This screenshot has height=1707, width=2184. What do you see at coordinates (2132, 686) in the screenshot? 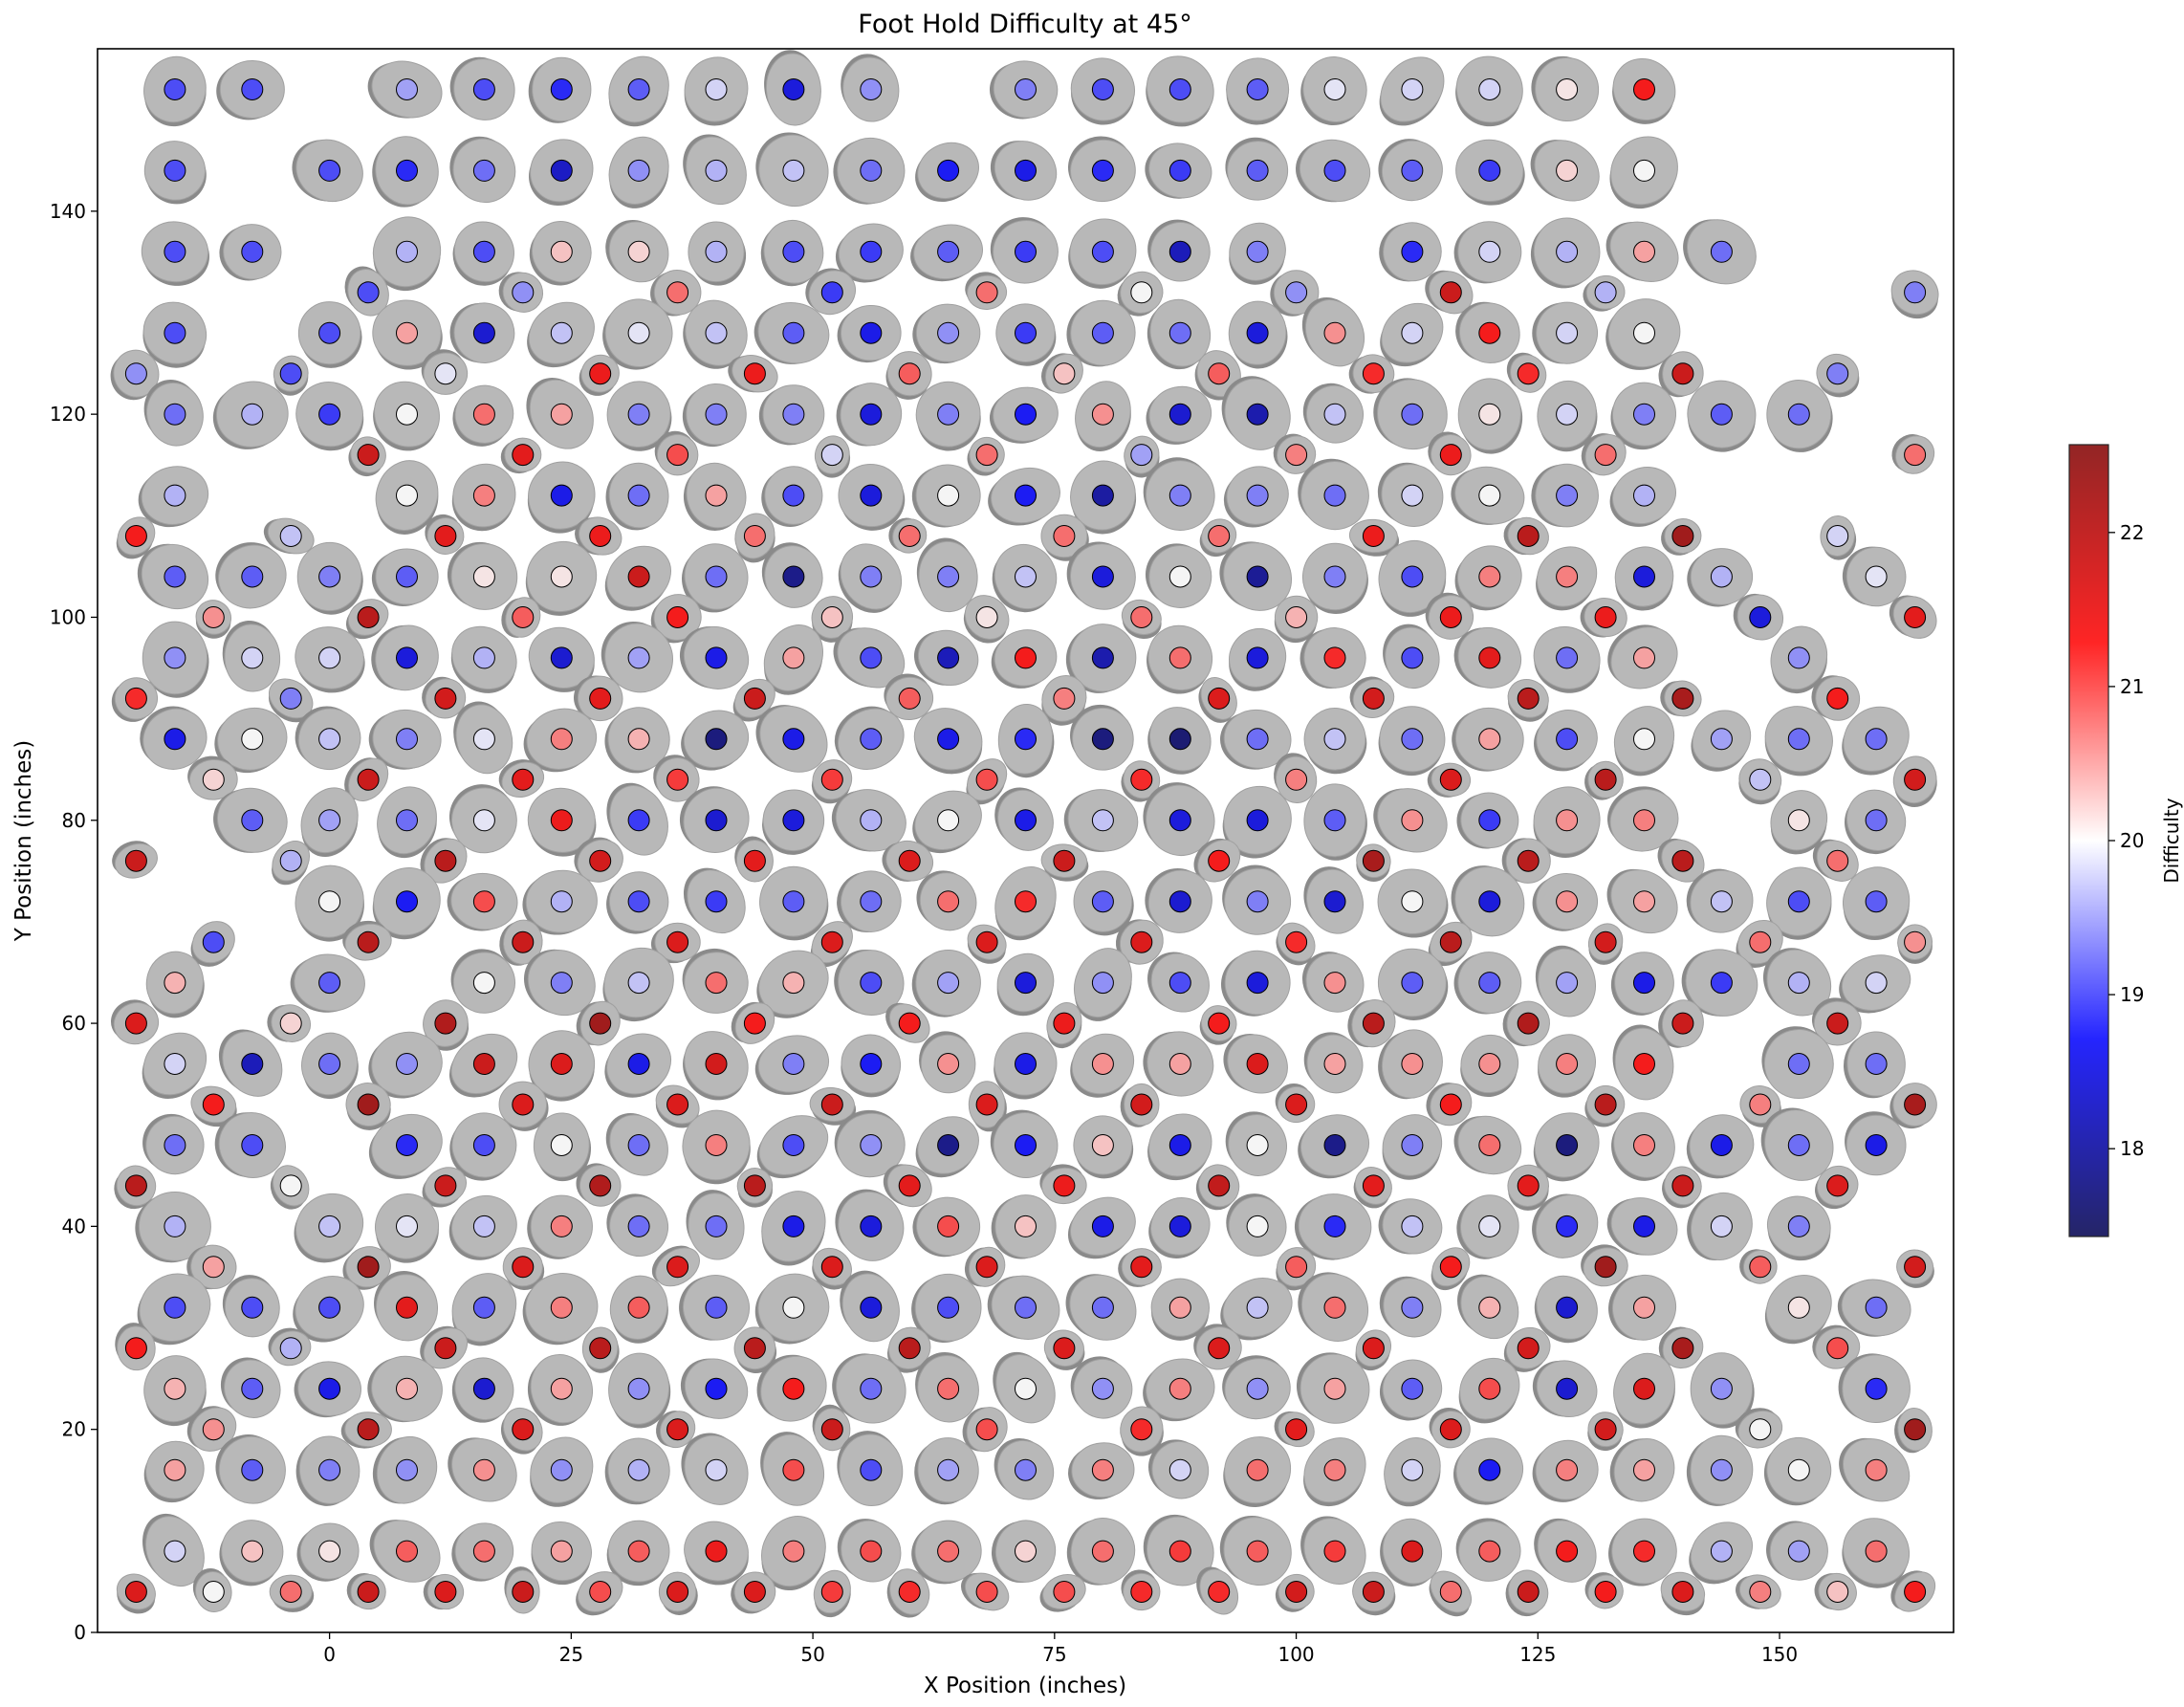
I see `colorbar-tick-label: 21` at bounding box center [2132, 686].